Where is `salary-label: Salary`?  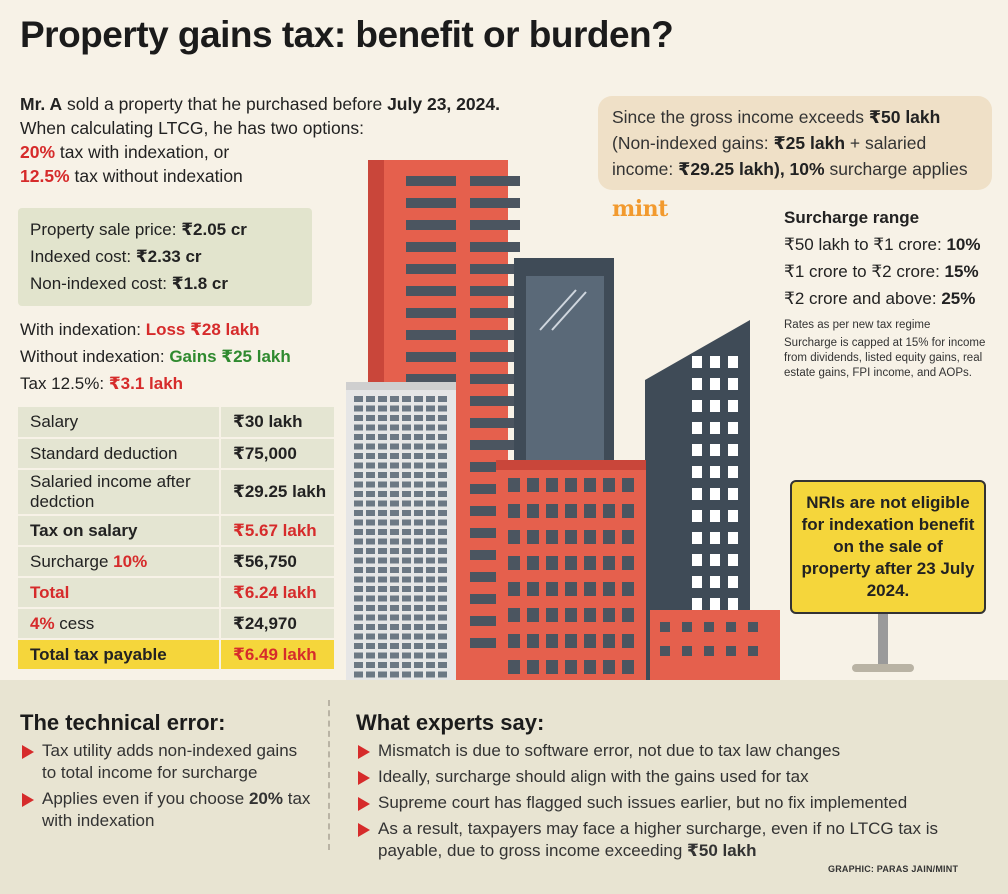 salary-label: Salary is located at coordinates (119, 423).